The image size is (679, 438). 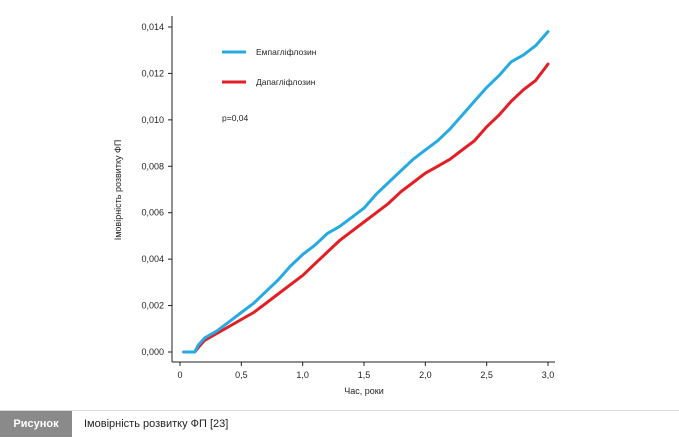 I want to click on x-tick-label: 0, so click(x=179, y=375).